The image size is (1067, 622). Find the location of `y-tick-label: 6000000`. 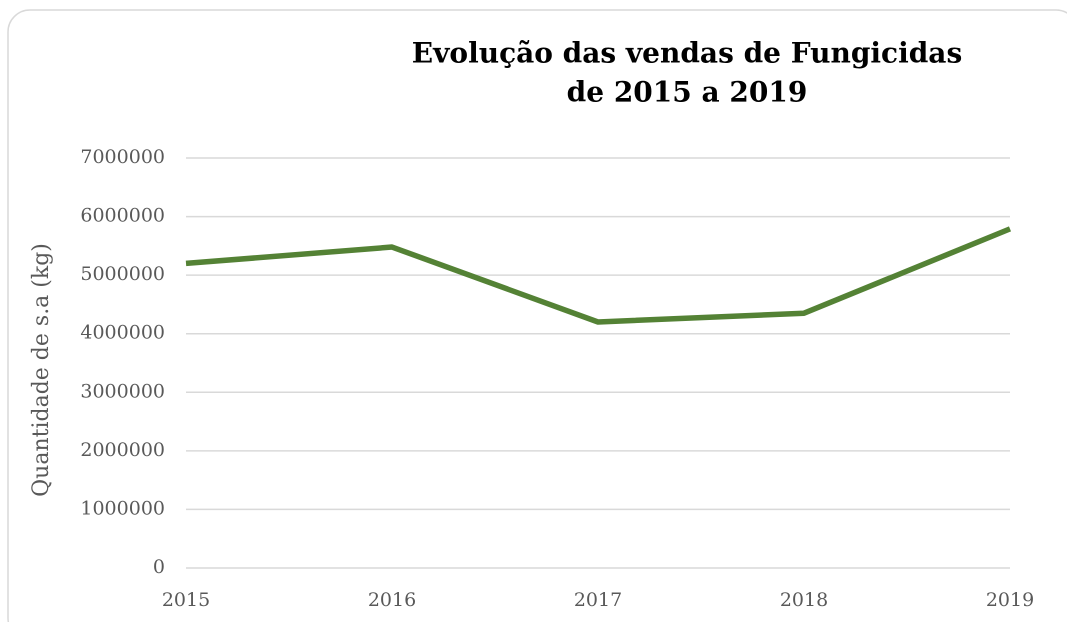

y-tick-label: 6000000 is located at coordinates (122, 216).